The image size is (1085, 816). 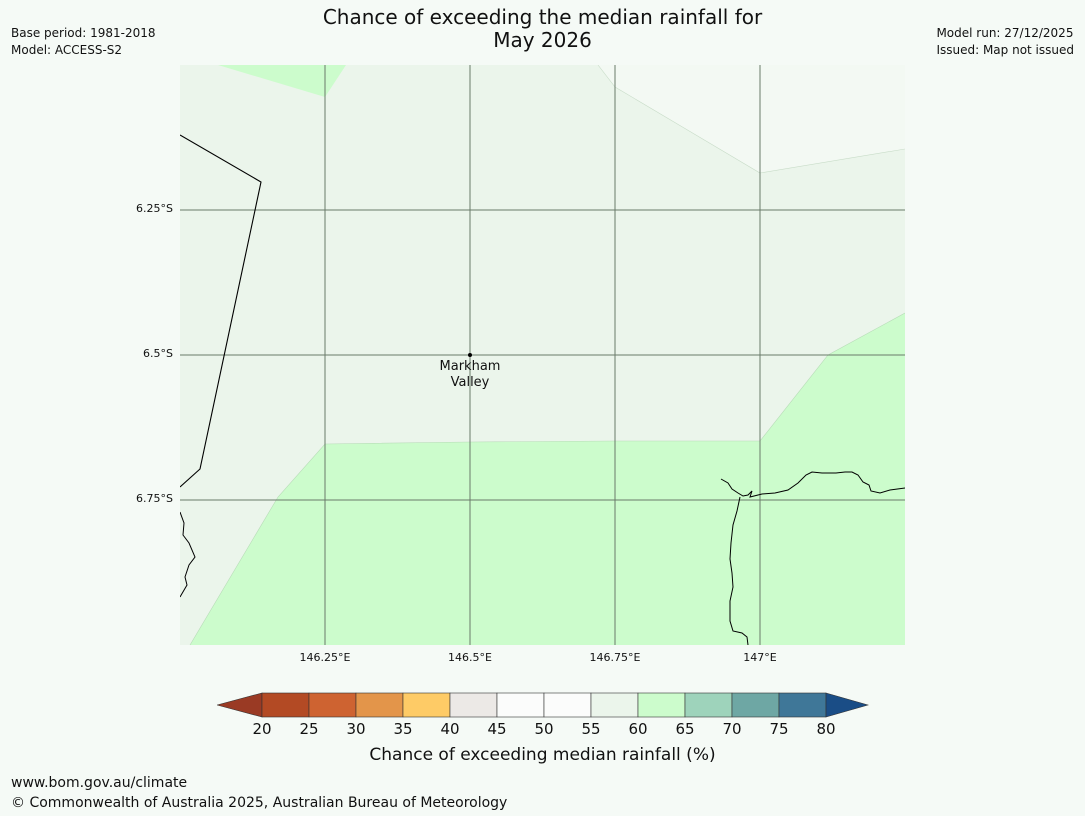 I want to click on colorbar-tick-label: 60, so click(x=638, y=729).